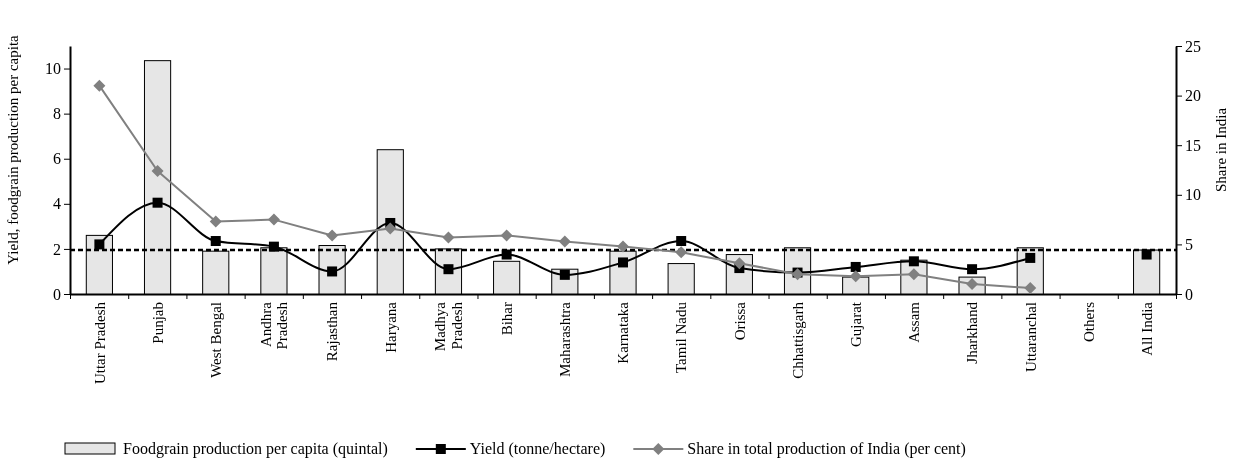 The image size is (1236, 461). Describe the element at coordinates (57, 114) in the screenshot. I see `y-tick-label: 8` at that location.